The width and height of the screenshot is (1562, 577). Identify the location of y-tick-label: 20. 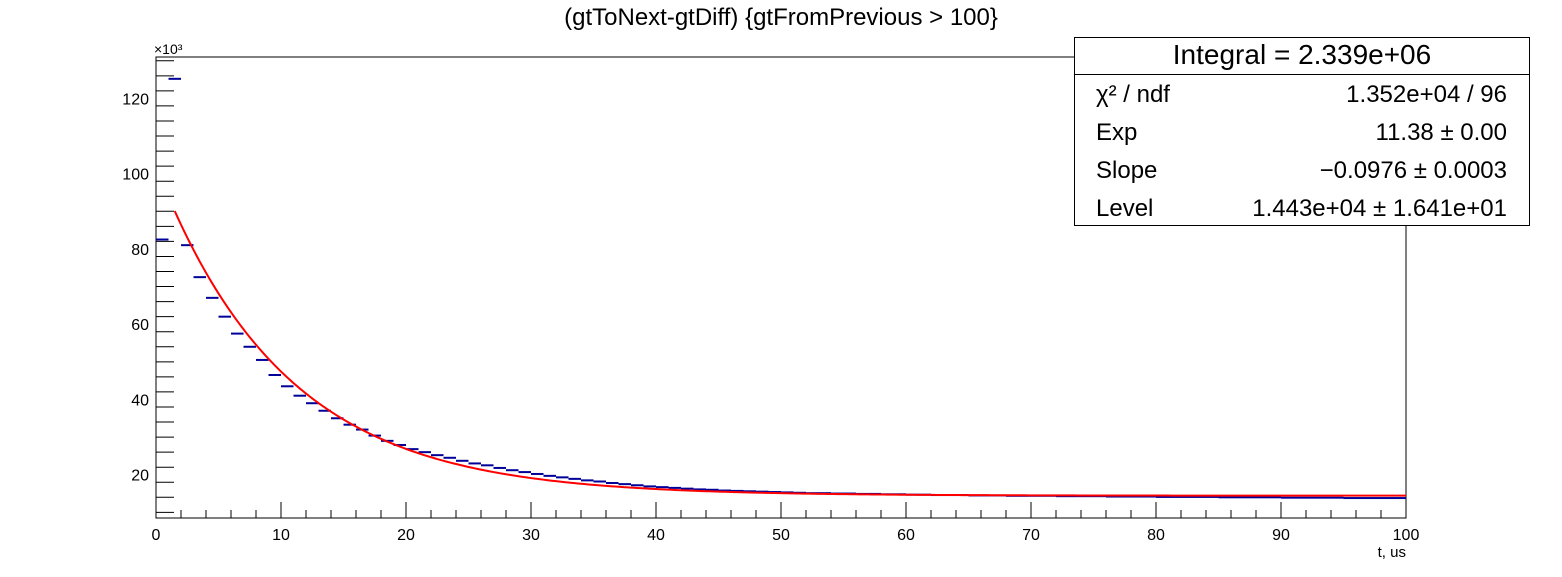
(140, 476).